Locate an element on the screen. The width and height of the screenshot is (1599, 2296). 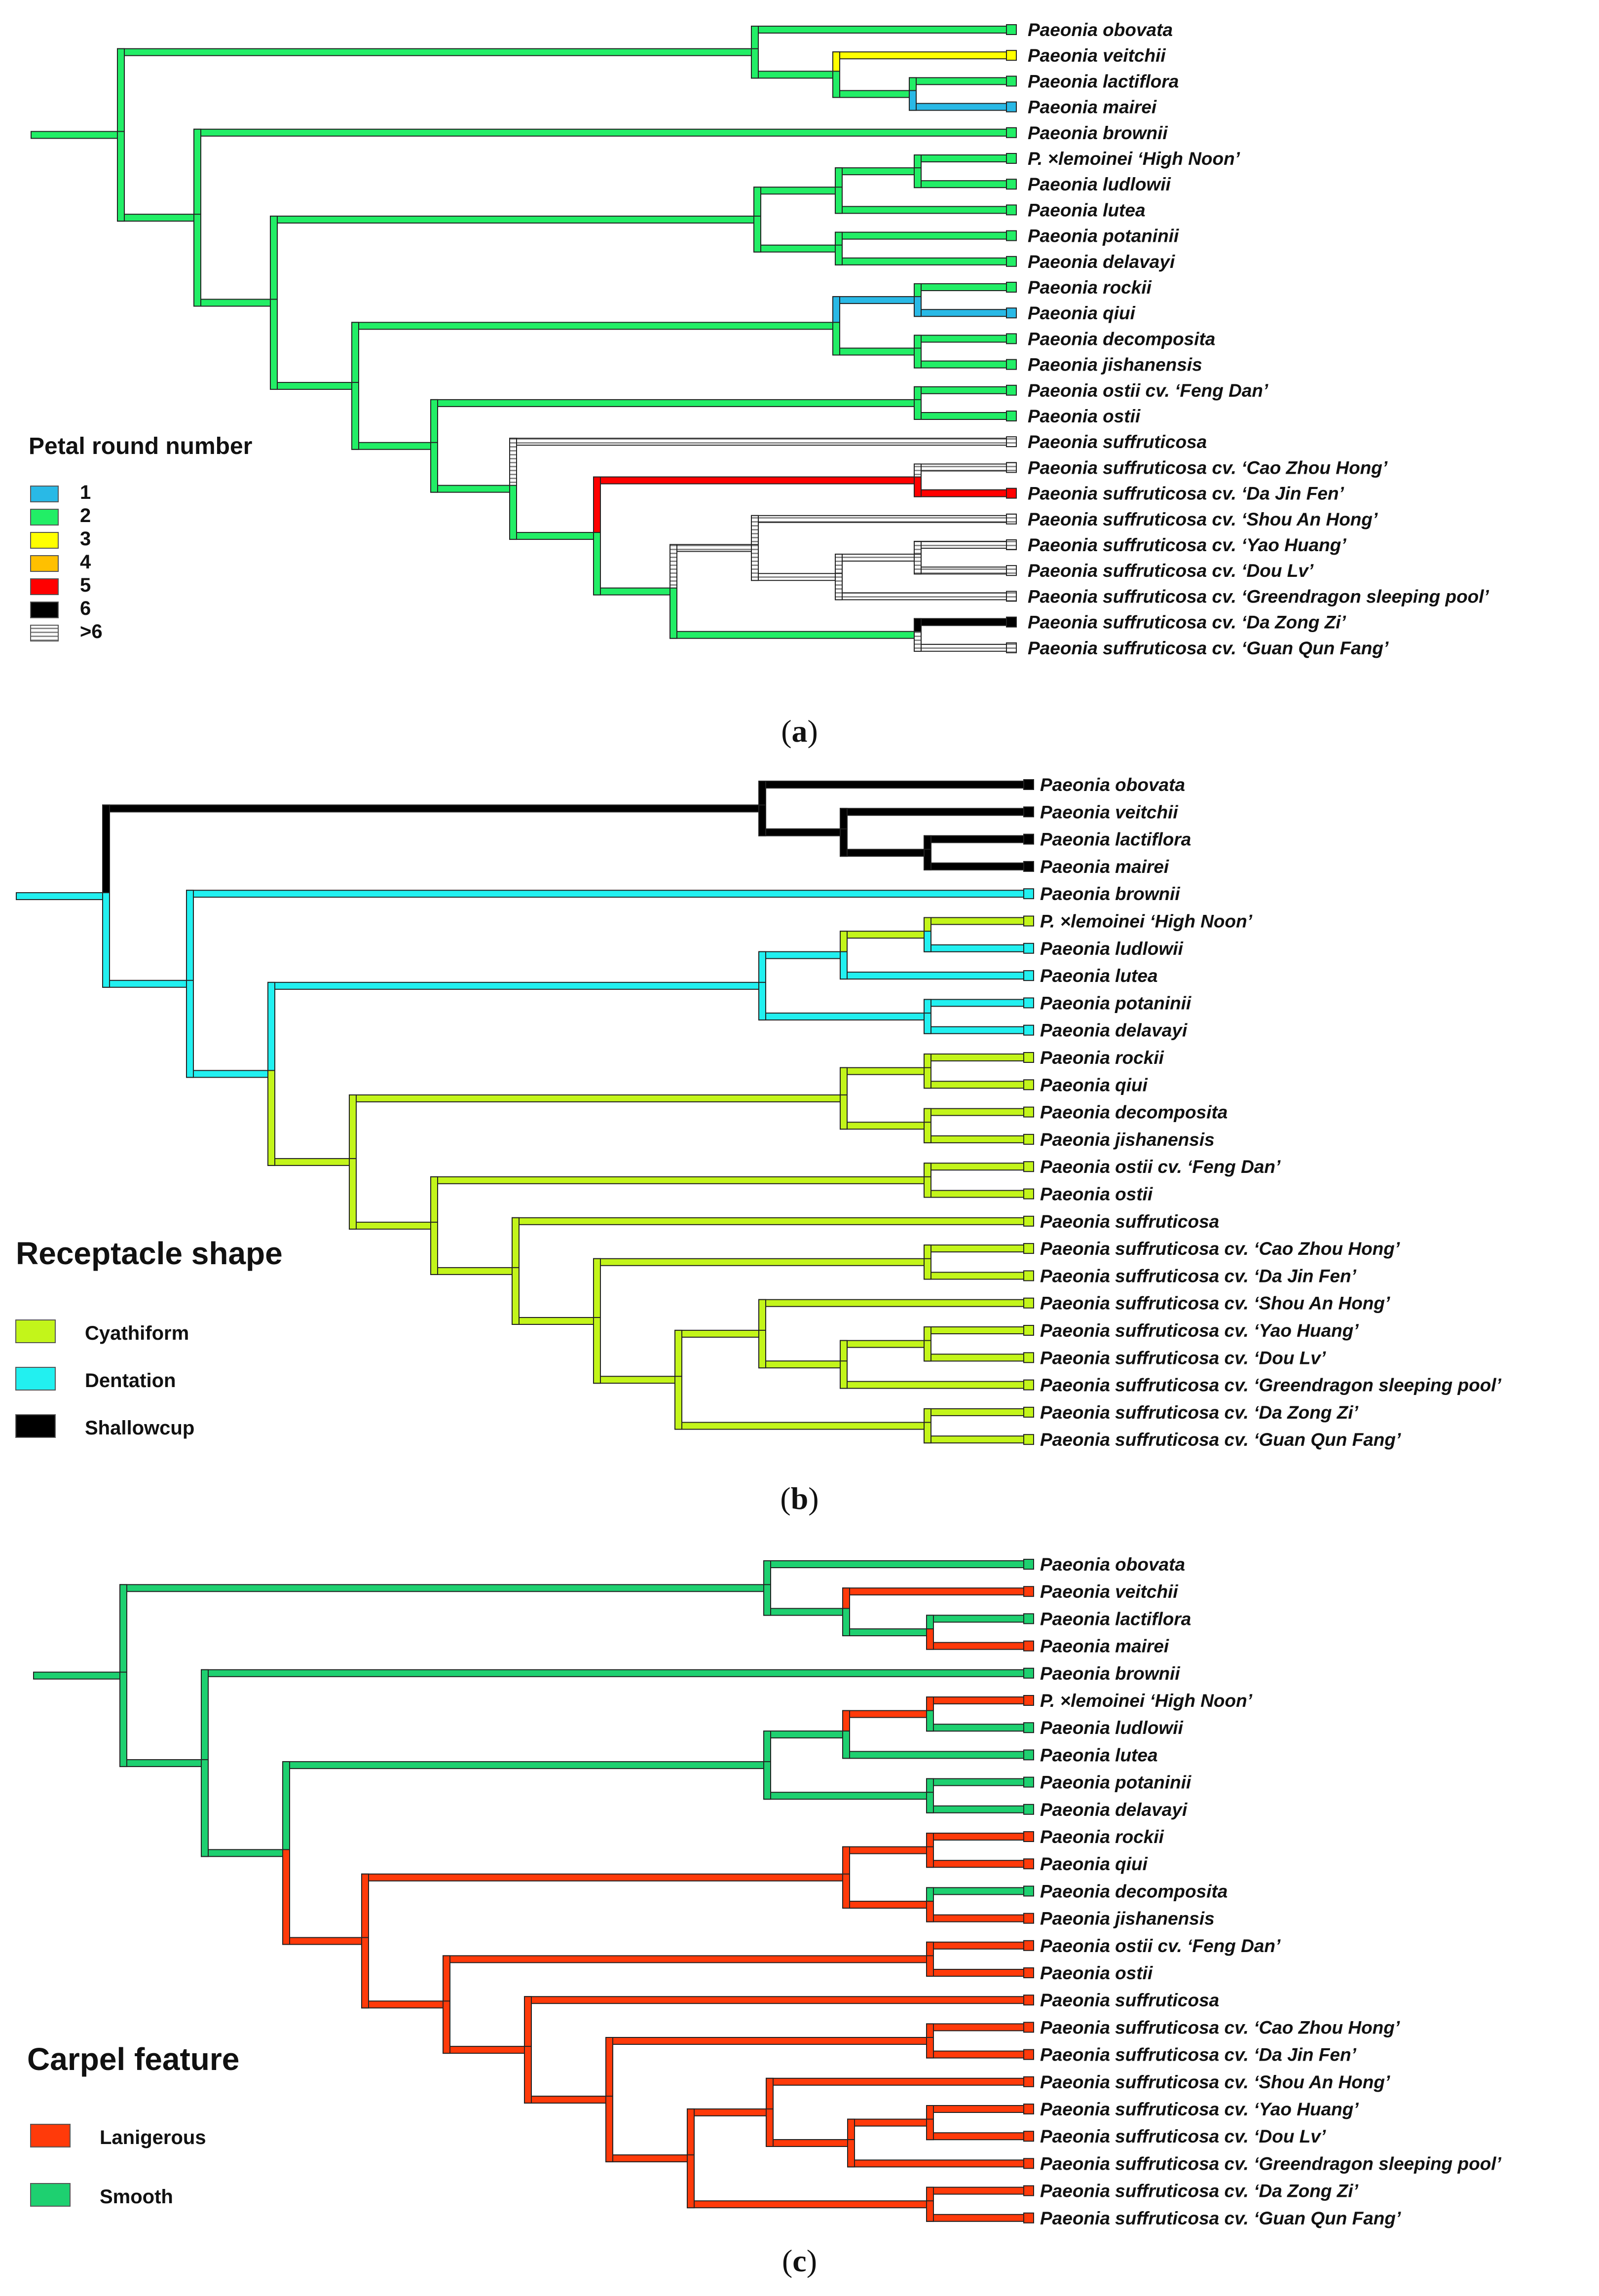
taxon-label: Paeonia suffruticosa cv. ‘Cao Zhou Hong’ is located at coordinates (1220, 2027).